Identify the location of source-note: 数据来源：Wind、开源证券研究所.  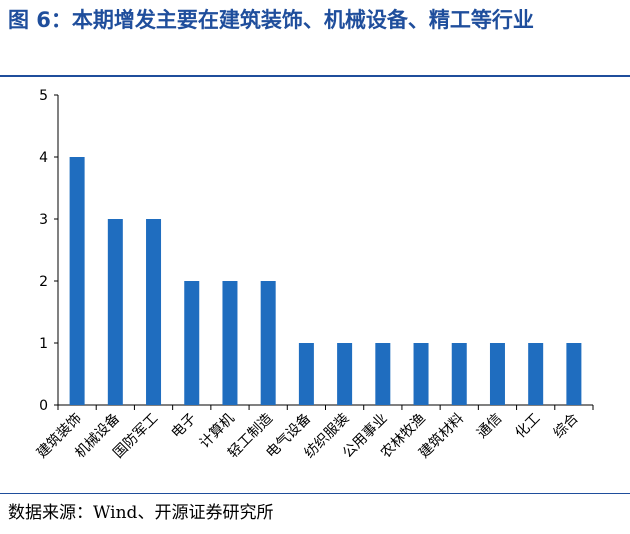
(141, 513).